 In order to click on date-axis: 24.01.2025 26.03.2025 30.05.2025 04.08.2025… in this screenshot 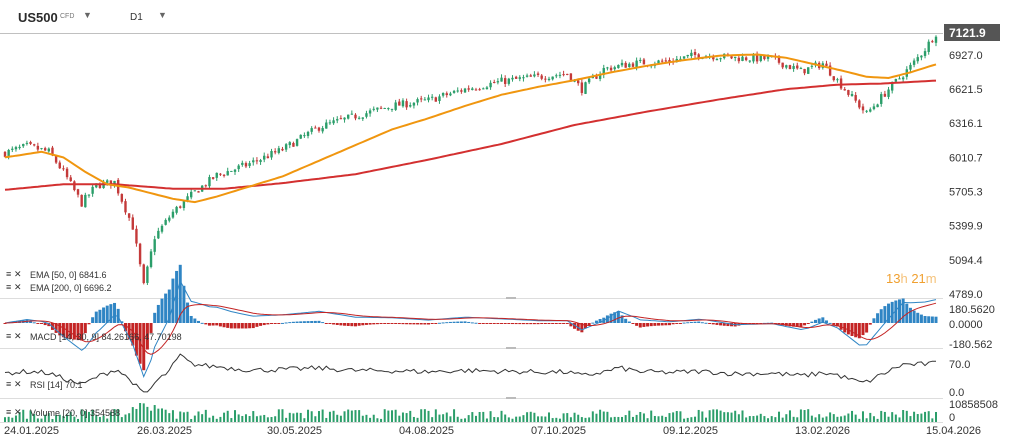, I will do `click(492, 431)`.